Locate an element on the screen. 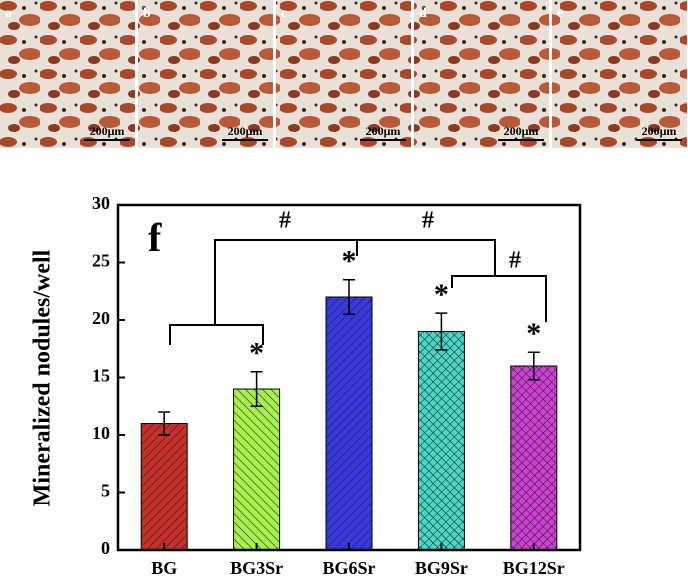 The width and height of the screenshot is (688, 582). x-tick-label: BG is located at coordinates (164, 568).